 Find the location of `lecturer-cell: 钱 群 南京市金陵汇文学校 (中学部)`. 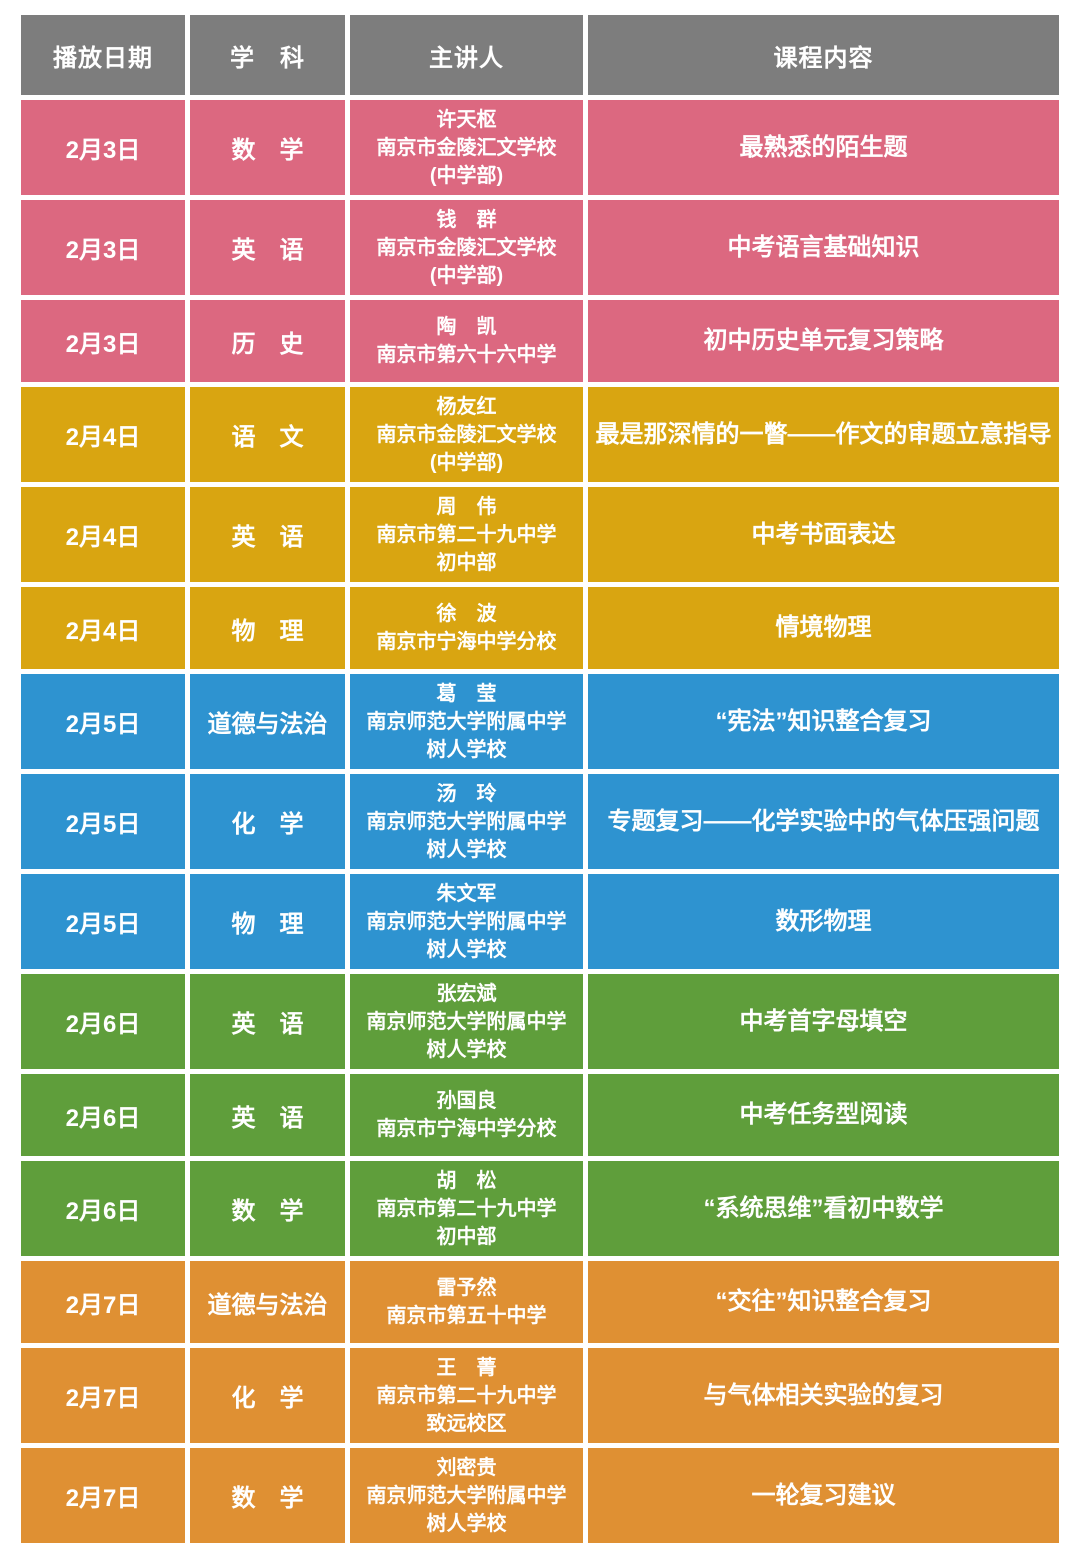

lecturer-cell: 钱 群 南京市金陵汇文学校 (中学部) is located at coordinates (466, 247).